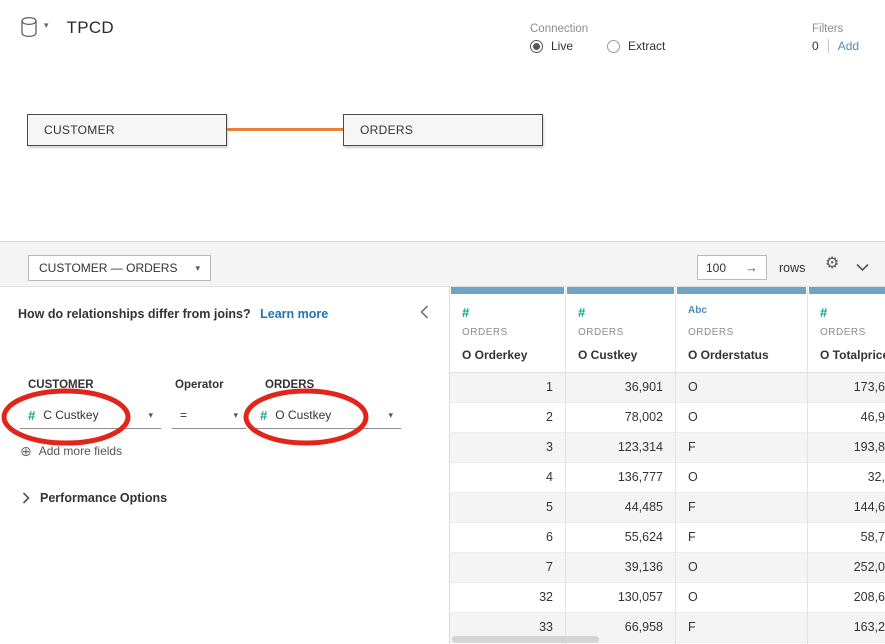 This screenshot has width=885, height=644. I want to click on left-field-value: C Custkey, so click(71, 415).